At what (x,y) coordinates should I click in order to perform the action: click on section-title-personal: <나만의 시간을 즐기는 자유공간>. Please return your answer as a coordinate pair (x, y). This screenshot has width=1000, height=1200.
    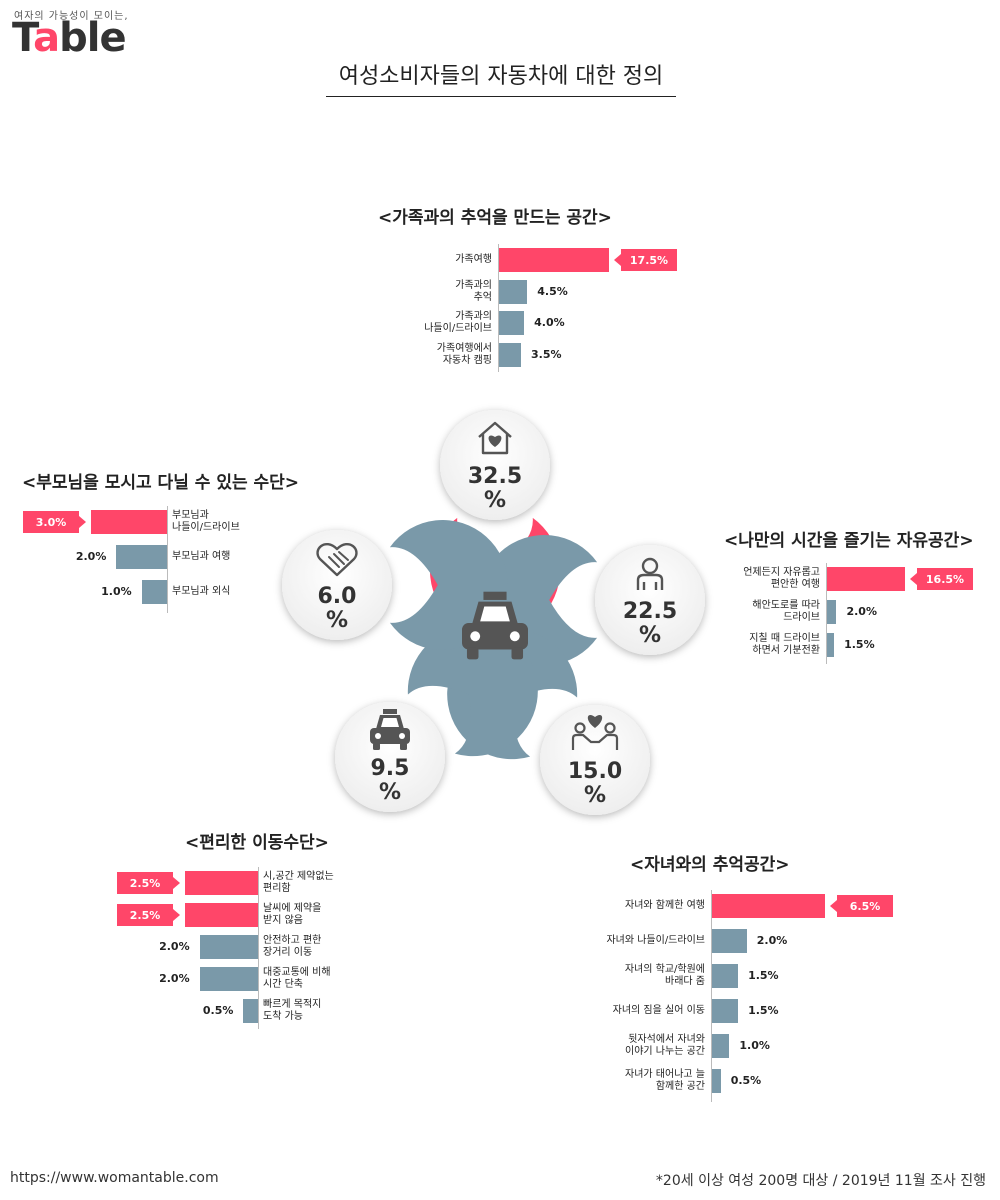
    Looking at the image, I should click on (849, 541).